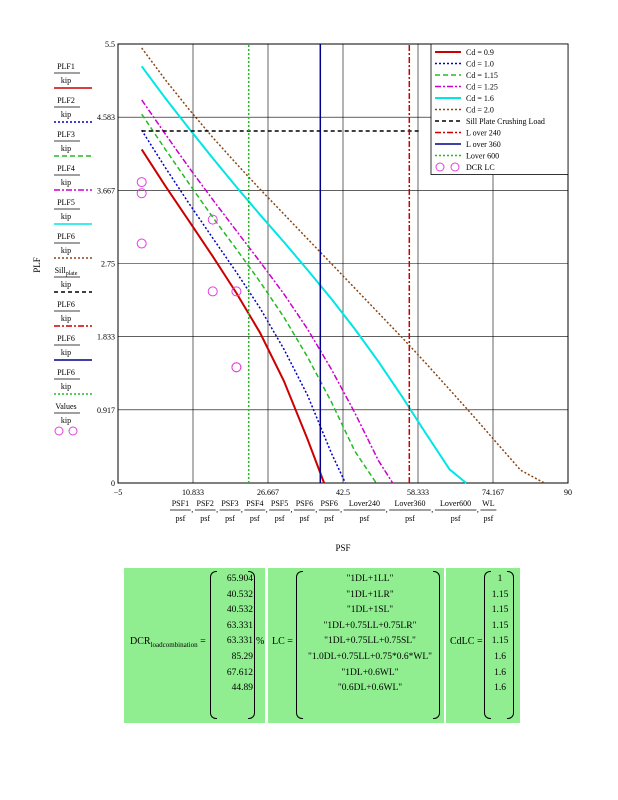  Describe the element at coordinates (480, 167) in the screenshot. I see `legend-label: DCR LC` at that location.